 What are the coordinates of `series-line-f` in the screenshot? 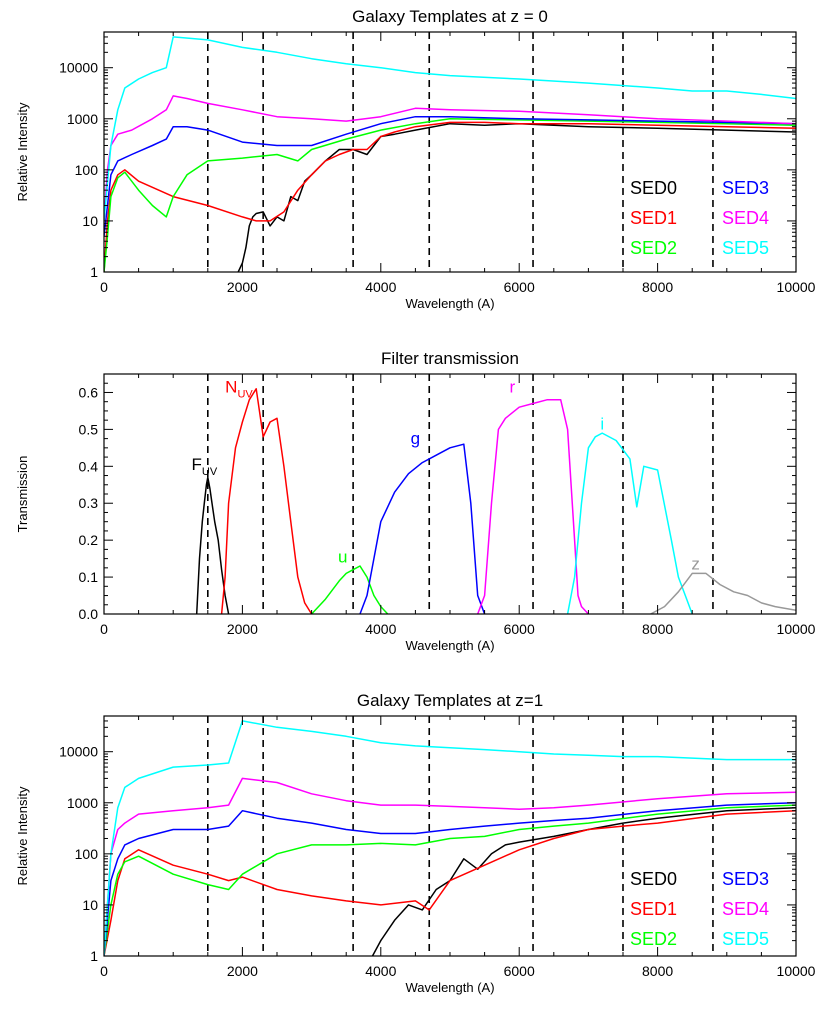 It's located at (212, 545).